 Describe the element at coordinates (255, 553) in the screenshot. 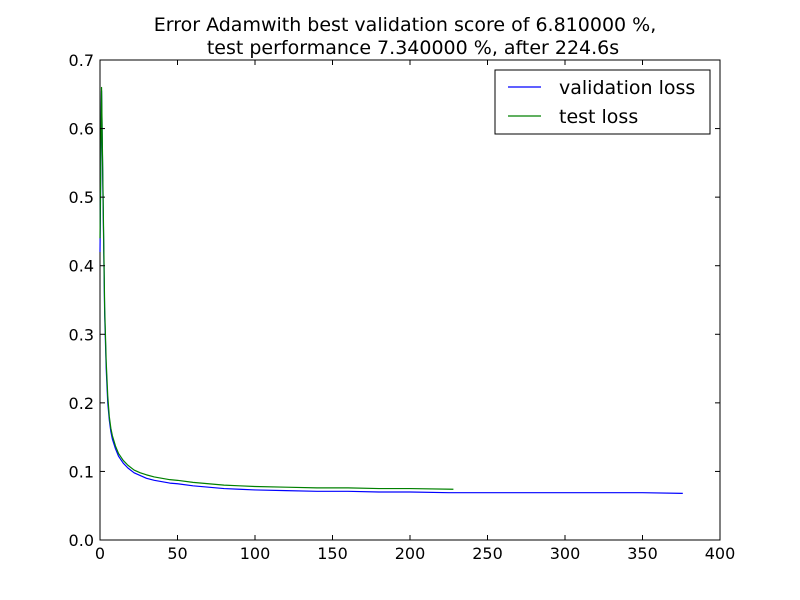

I see `x-tick-label: 100` at that location.